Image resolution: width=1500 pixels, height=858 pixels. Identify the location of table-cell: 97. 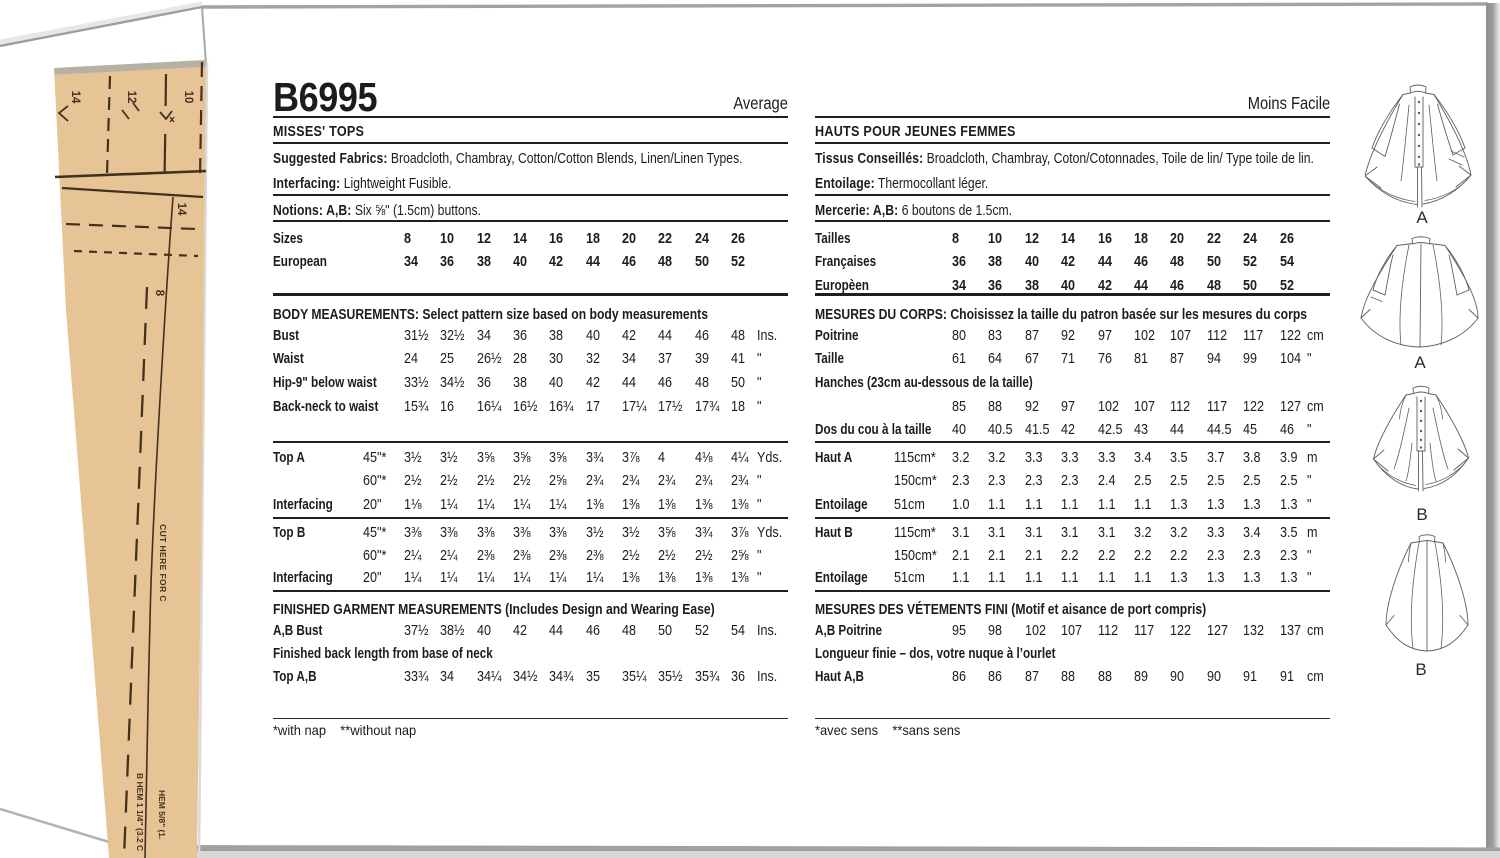
(1068, 406).